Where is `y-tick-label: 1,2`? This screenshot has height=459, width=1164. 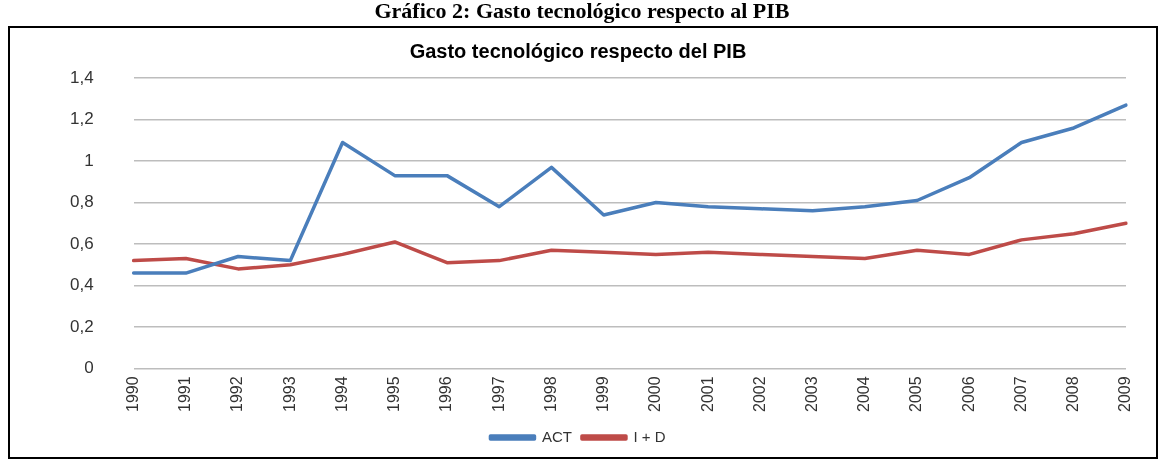
y-tick-label: 1,2 is located at coordinates (81, 119).